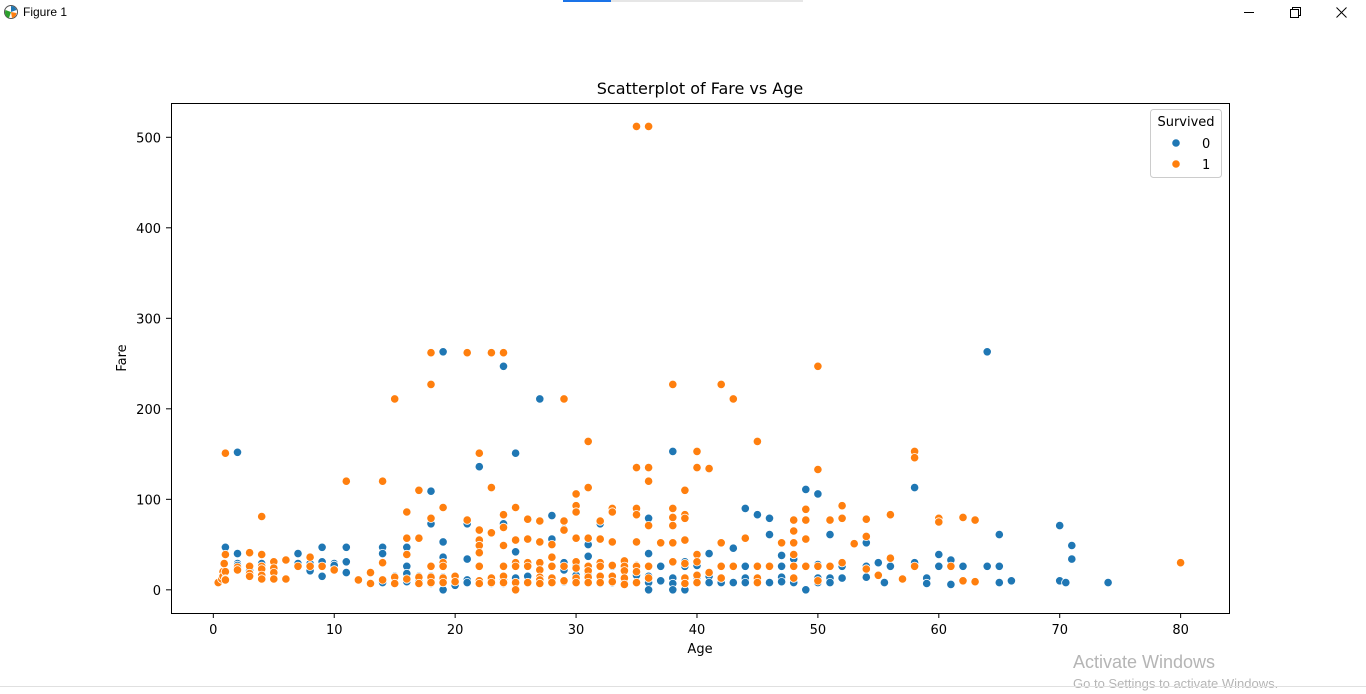 The image size is (1366, 694). I want to click on close-button, so click(1341, 12).